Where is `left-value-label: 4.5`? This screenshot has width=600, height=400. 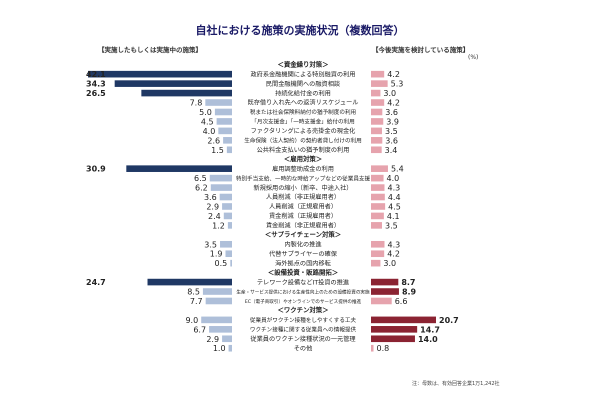
left-value-label: 4.5 is located at coordinates (207, 121).